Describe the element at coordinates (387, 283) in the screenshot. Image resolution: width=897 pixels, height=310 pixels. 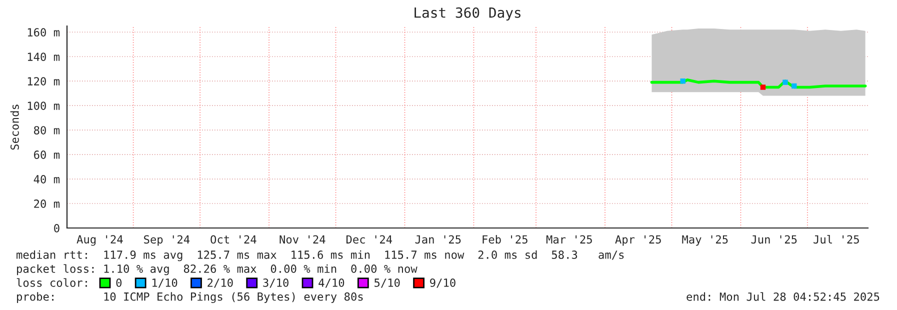
I see `legend-label: 5/10` at that location.